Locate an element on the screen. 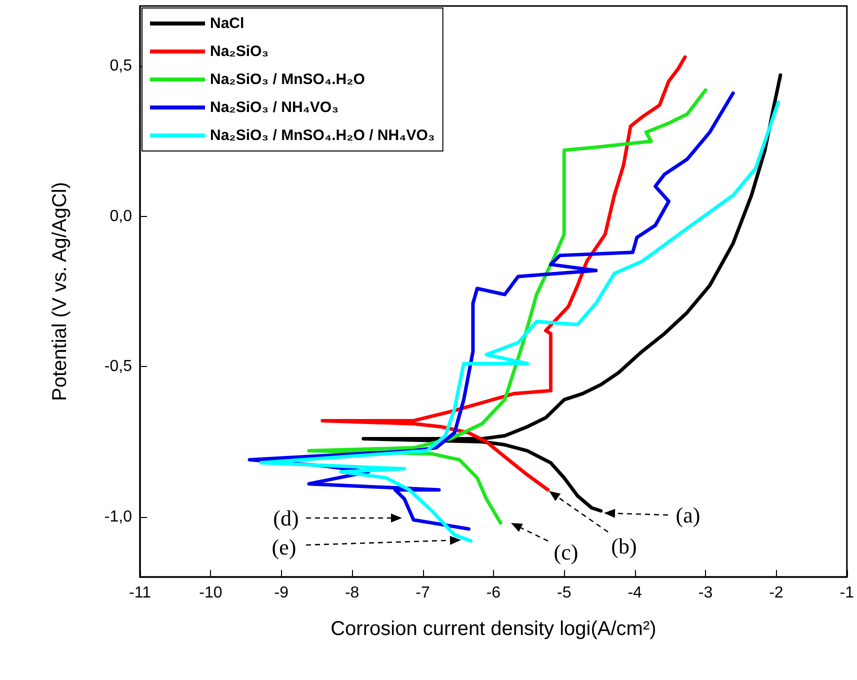  x-tick-label: -7 is located at coordinates (423, 593).